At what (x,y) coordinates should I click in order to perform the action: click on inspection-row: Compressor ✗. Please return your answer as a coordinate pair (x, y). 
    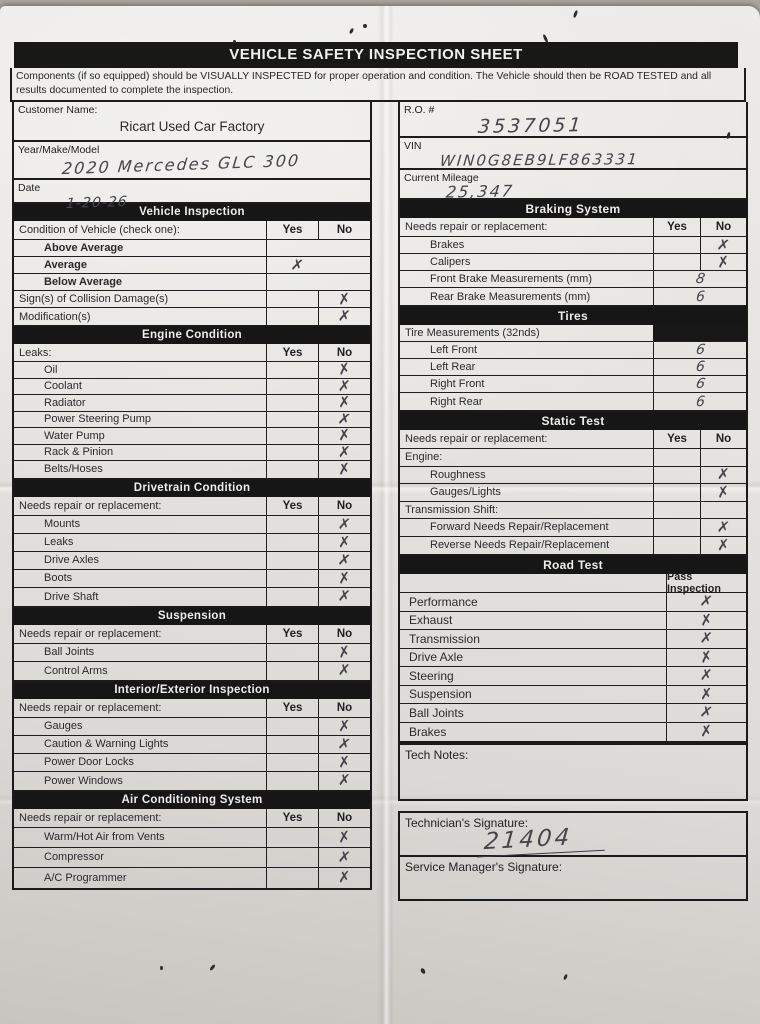
    Looking at the image, I should click on (192, 857).